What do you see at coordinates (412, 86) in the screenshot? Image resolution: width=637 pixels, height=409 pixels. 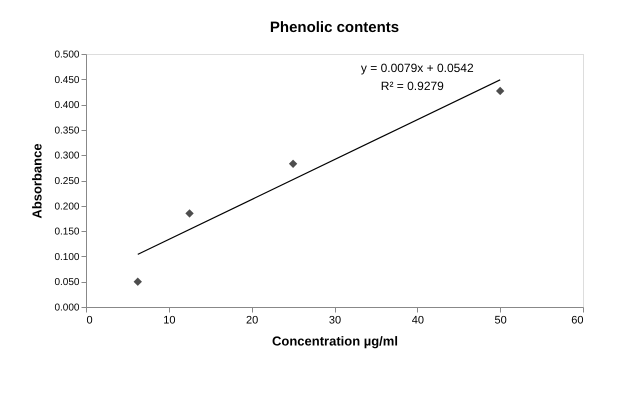 I see `annotation: R² = 0.9279` at bounding box center [412, 86].